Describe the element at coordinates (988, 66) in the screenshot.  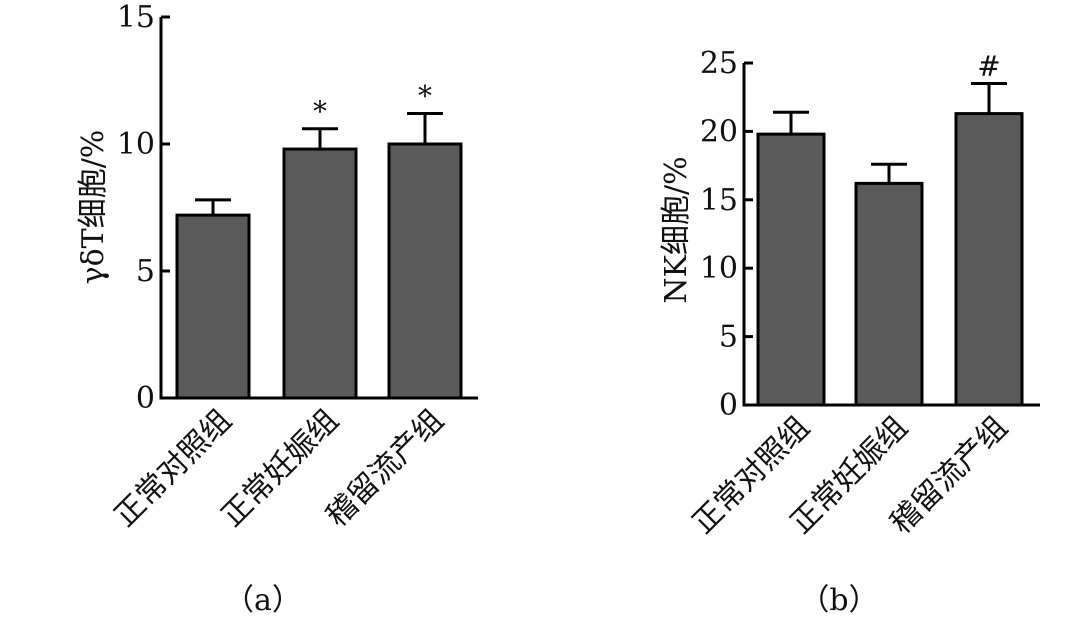
I see `significance-mark: #` at that location.